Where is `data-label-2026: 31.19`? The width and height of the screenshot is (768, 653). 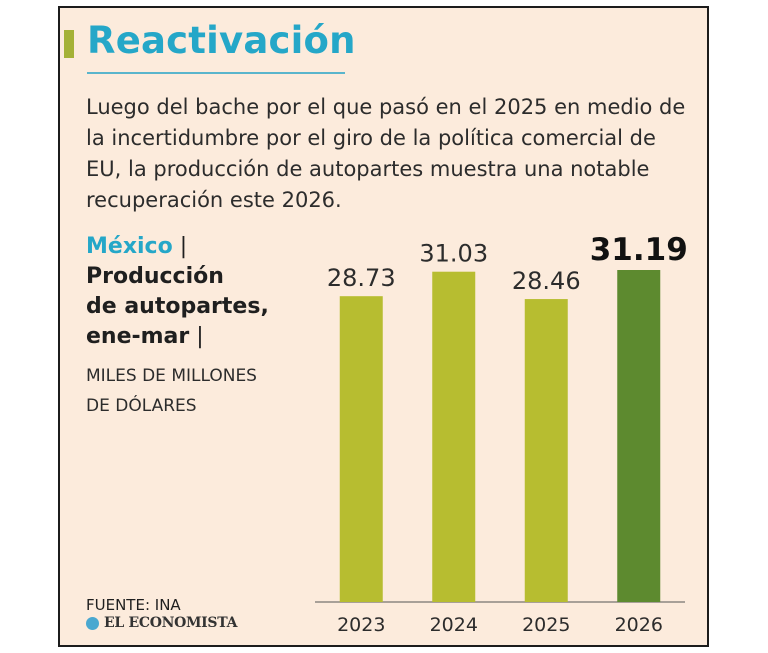 data-label-2026: 31.19 is located at coordinates (639, 250).